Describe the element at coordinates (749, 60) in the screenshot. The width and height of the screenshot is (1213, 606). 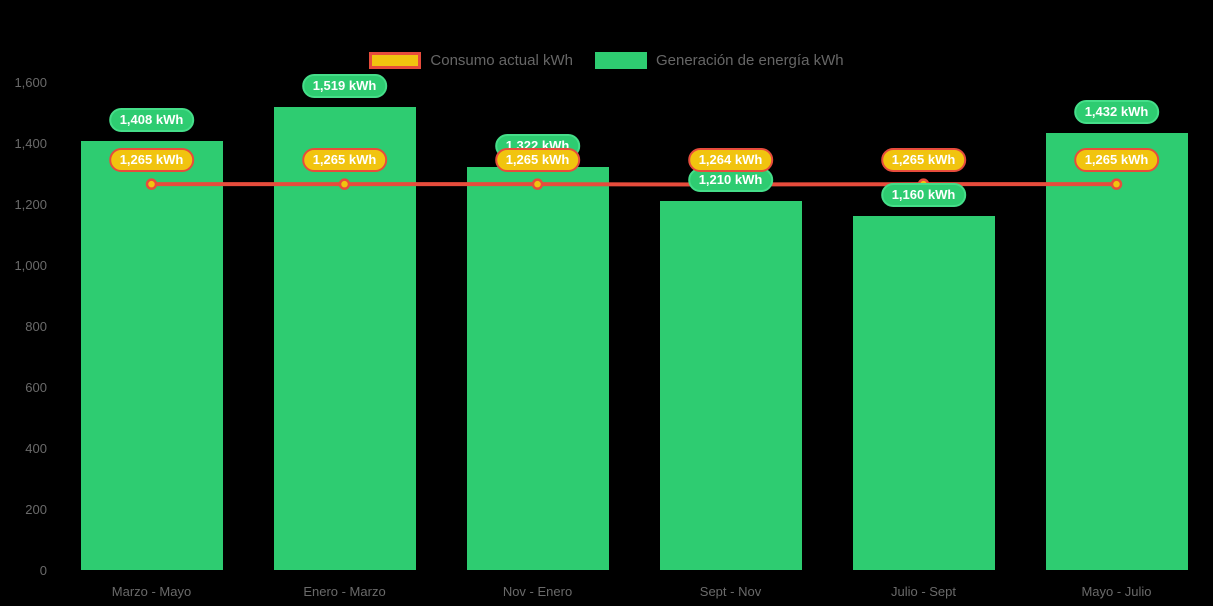
I see `legend-label-generacion: Generación de energía kWh` at that location.